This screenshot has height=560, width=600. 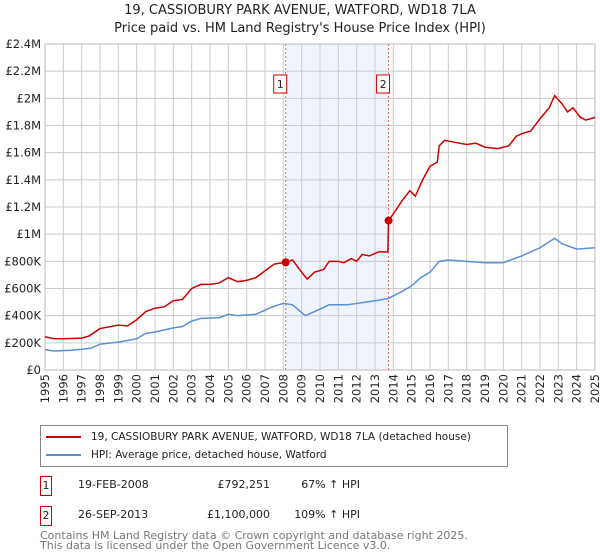 I want to click on transaction-marker: 1, so click(x=46, y=486).